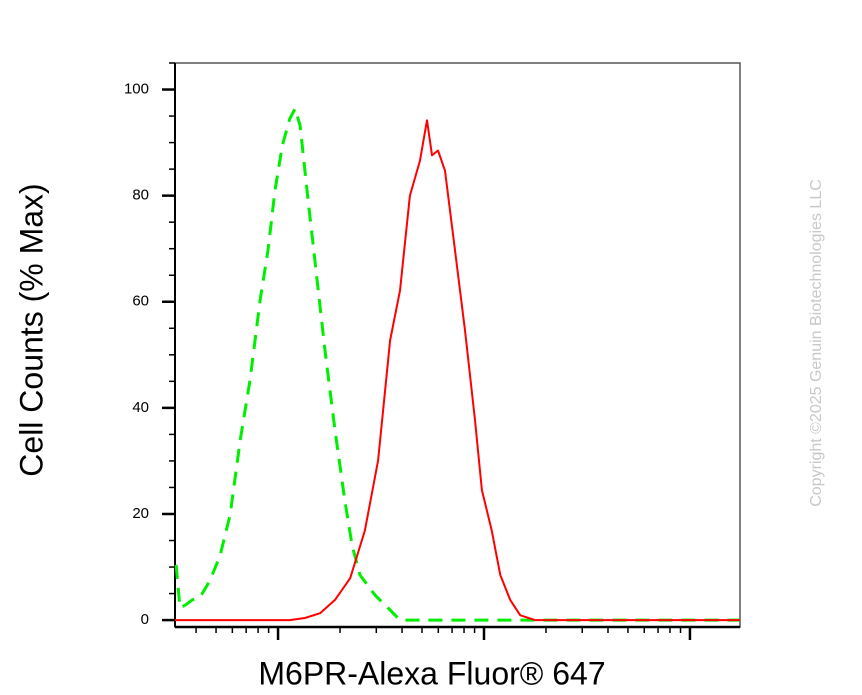 The height and width of the screenshot is (695, 862). I want to click on y-tick-label: 100, so click(136, 88).